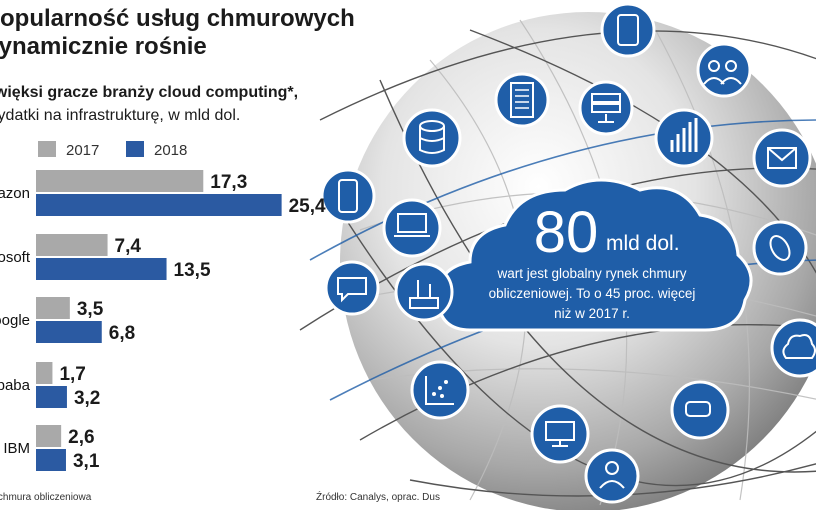  Describe the element at coordinates (47, 149) in the screenshot. I see `legend-swatch-2017` at that location.